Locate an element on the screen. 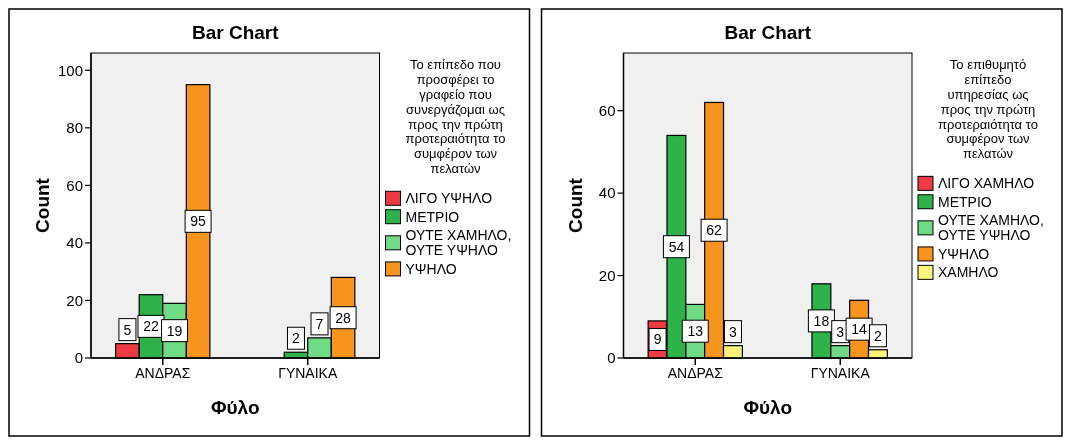  legend-label: ΛΙΓΟ ΥΨΗΛΟ is located at coordinates (449, 198).